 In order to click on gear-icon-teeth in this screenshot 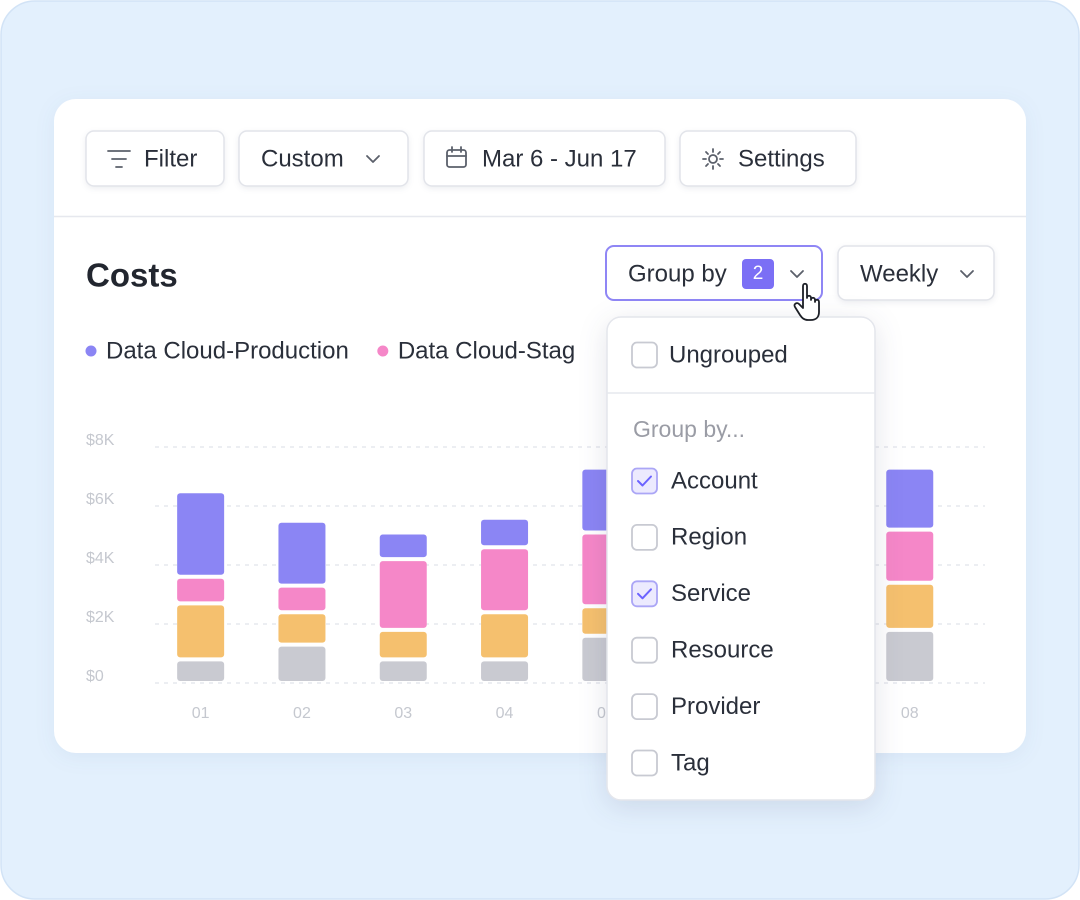, I will do `click(713, 159)`.